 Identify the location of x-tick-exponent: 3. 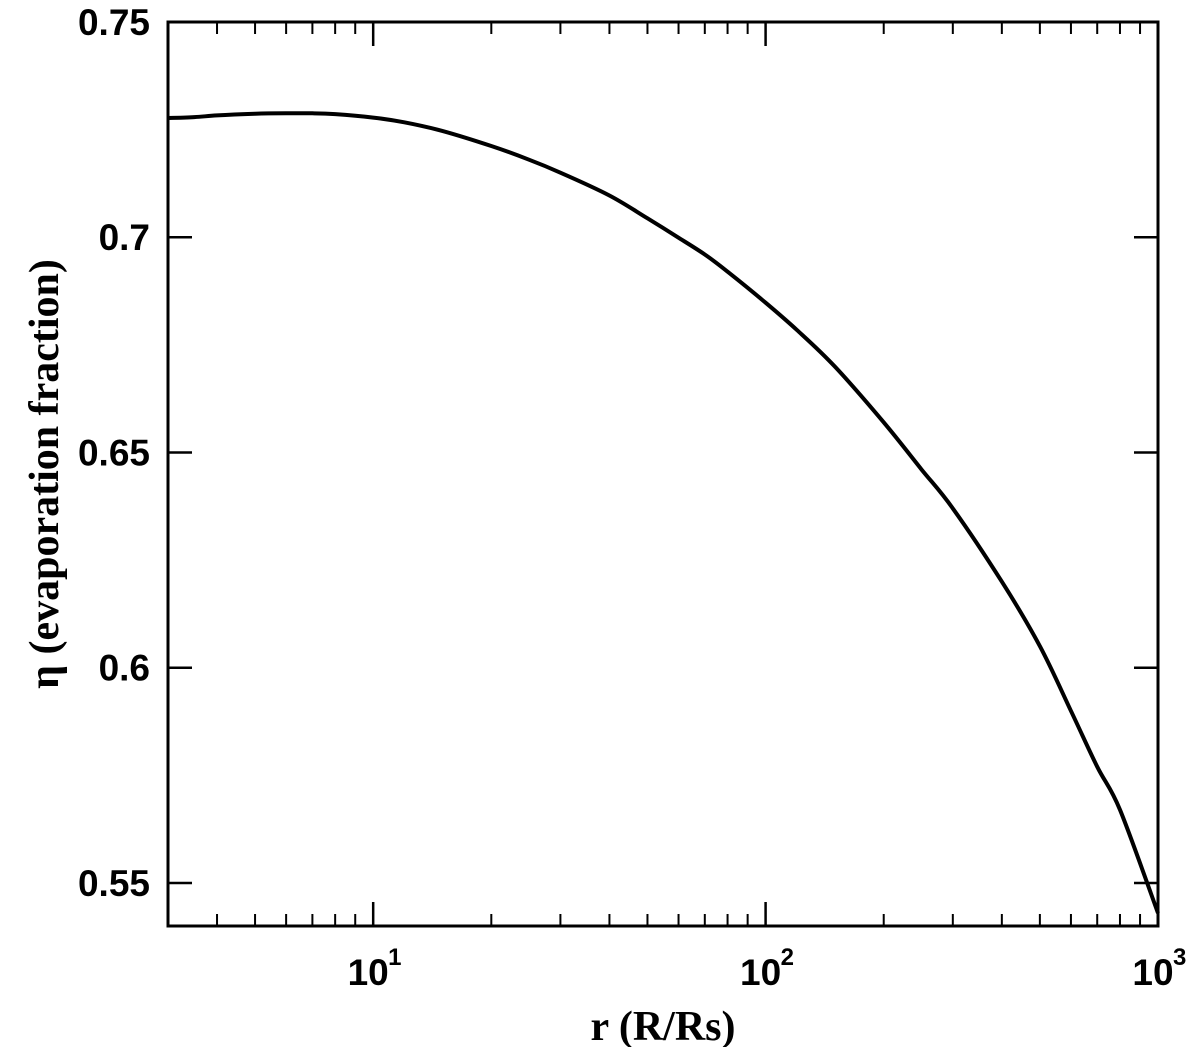
(1179, 957).